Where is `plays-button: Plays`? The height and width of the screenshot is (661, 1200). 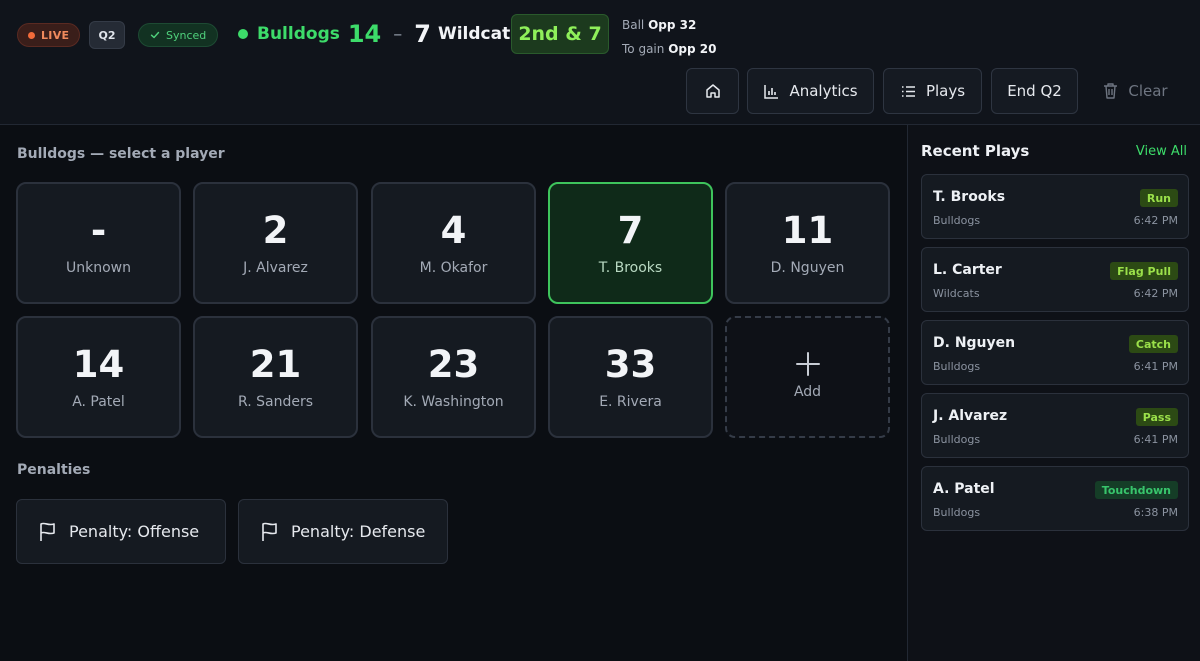
plays-button: Plays is located at coordinates (932, 91).